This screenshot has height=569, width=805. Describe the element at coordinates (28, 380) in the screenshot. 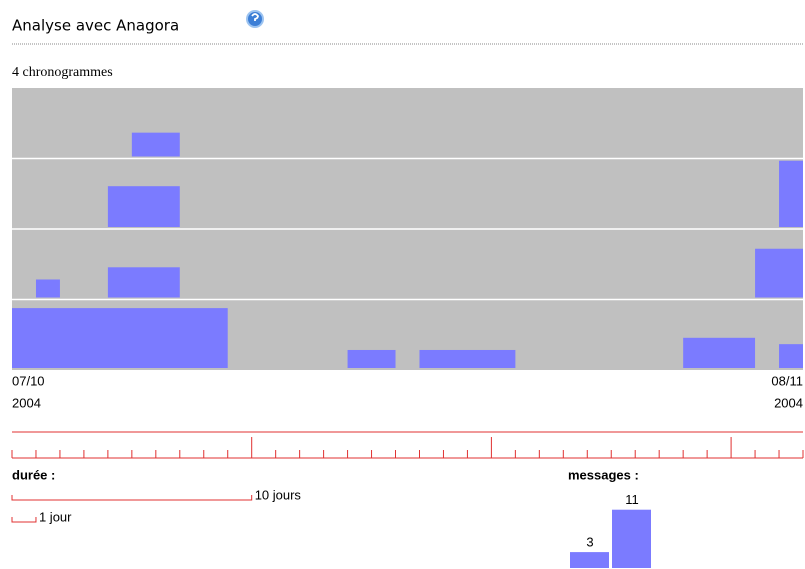

I see `start-date: 07/10` at that location.